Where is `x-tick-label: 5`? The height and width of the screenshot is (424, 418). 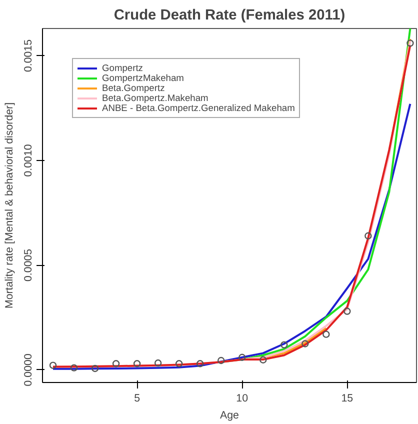
x-tick-label: 5 is located at coordinates (137, 398).